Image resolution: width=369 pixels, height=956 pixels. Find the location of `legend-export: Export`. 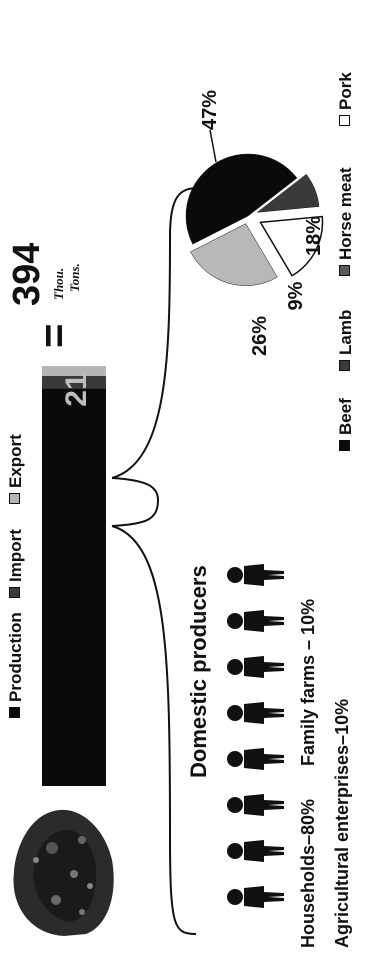

legend-export: Export is located at coordinates (16, 469).